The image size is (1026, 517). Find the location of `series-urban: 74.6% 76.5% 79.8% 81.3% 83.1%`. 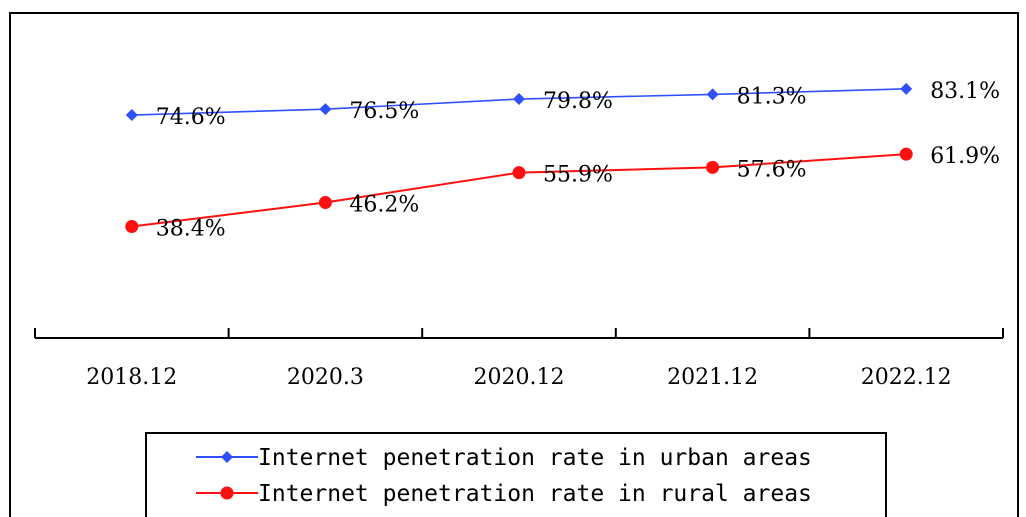

series-urban: 74.6% 76.5% 79.8% 81.3% 83.1% is located at coordinates (562, 104).